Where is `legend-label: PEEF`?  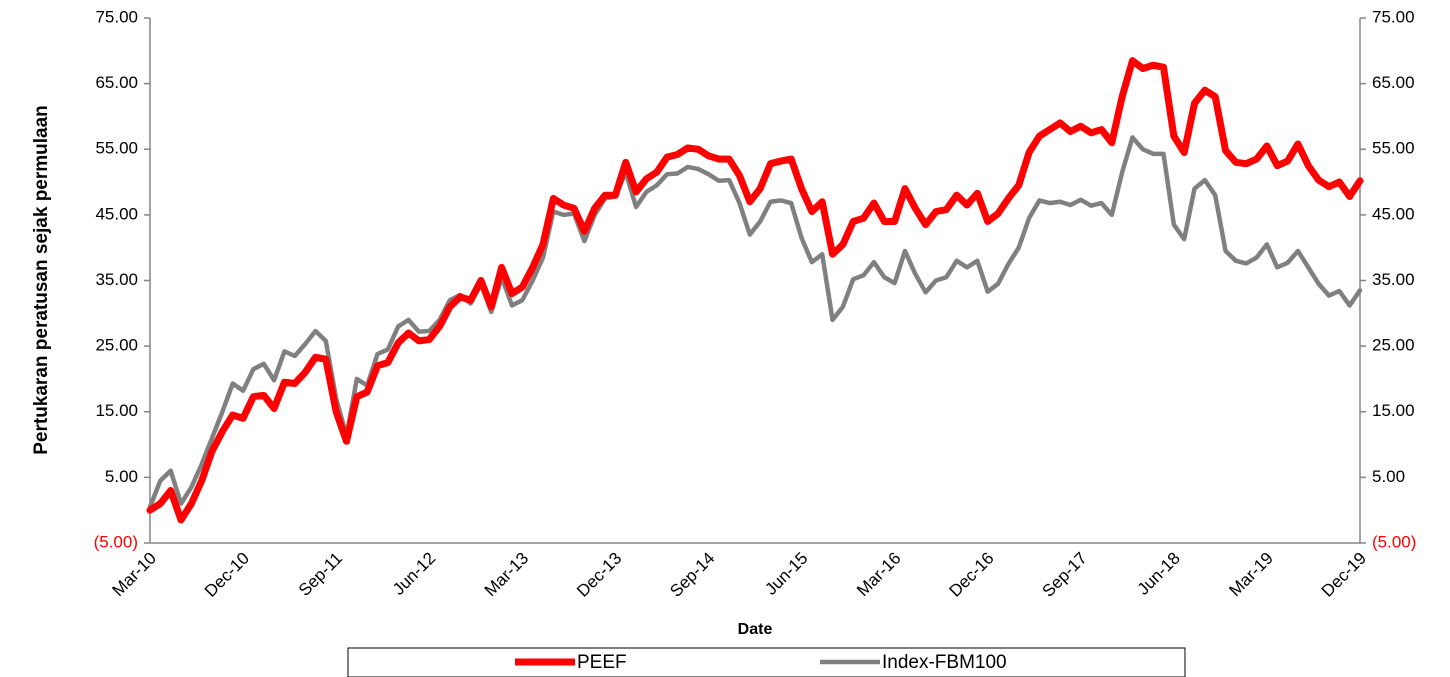 legend-label: PEEF is located at coordinates (602, 662).